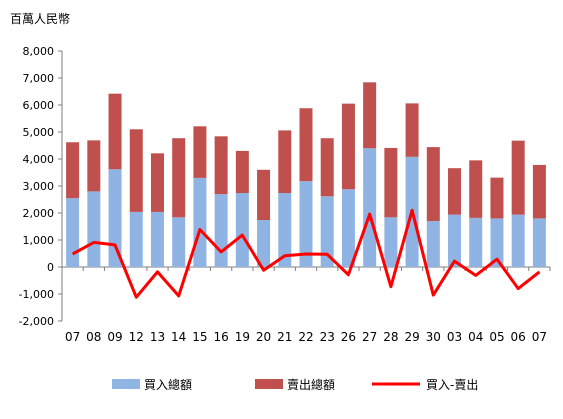 The height and width of the screenshot is (419, 563). Describe the element at coordinates (327, 337) in the screenshot. I see `x-tick-label: 23` at that location.